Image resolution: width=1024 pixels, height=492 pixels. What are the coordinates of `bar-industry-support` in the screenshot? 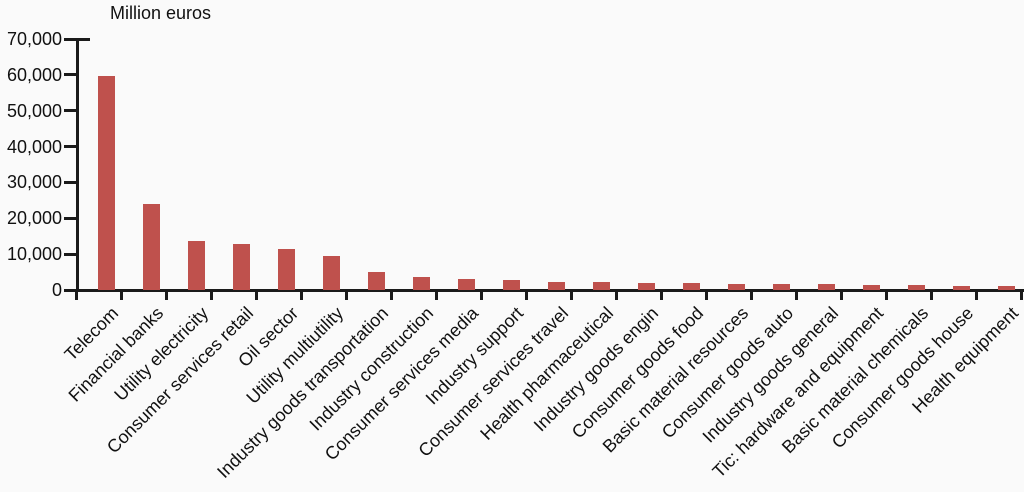 It's located at (511, 284).